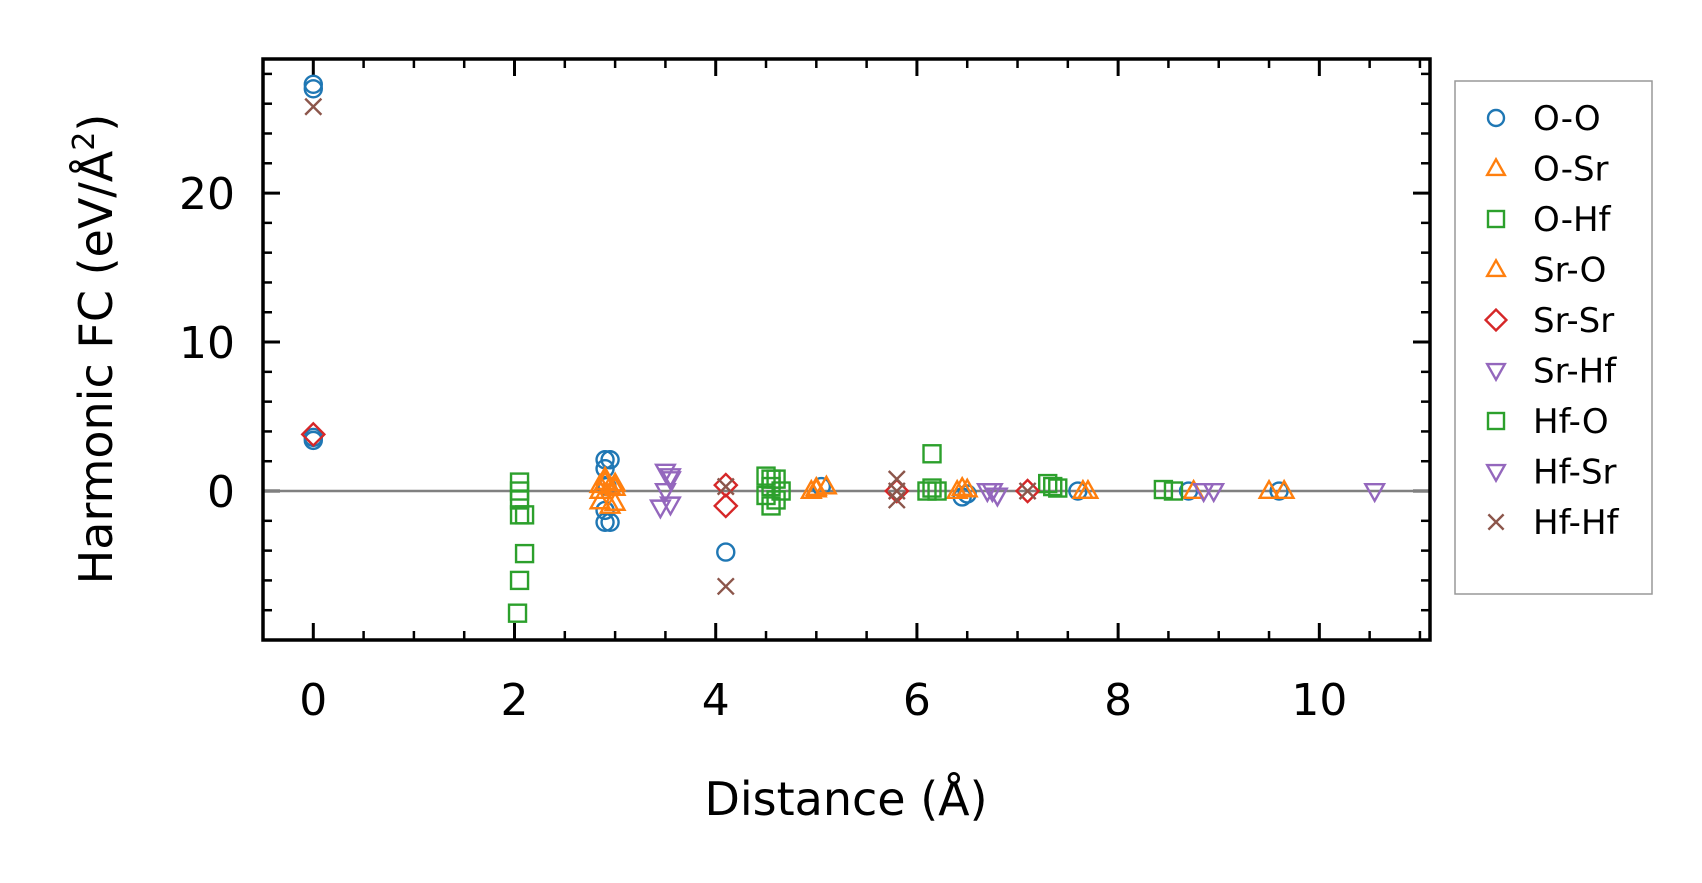 This screenshot has height=883, width=1702. What do you see at coordinates (1571, 422) in the screenshot?
I see `legend-label: Hf-O` at bounding box center [1571, 422].